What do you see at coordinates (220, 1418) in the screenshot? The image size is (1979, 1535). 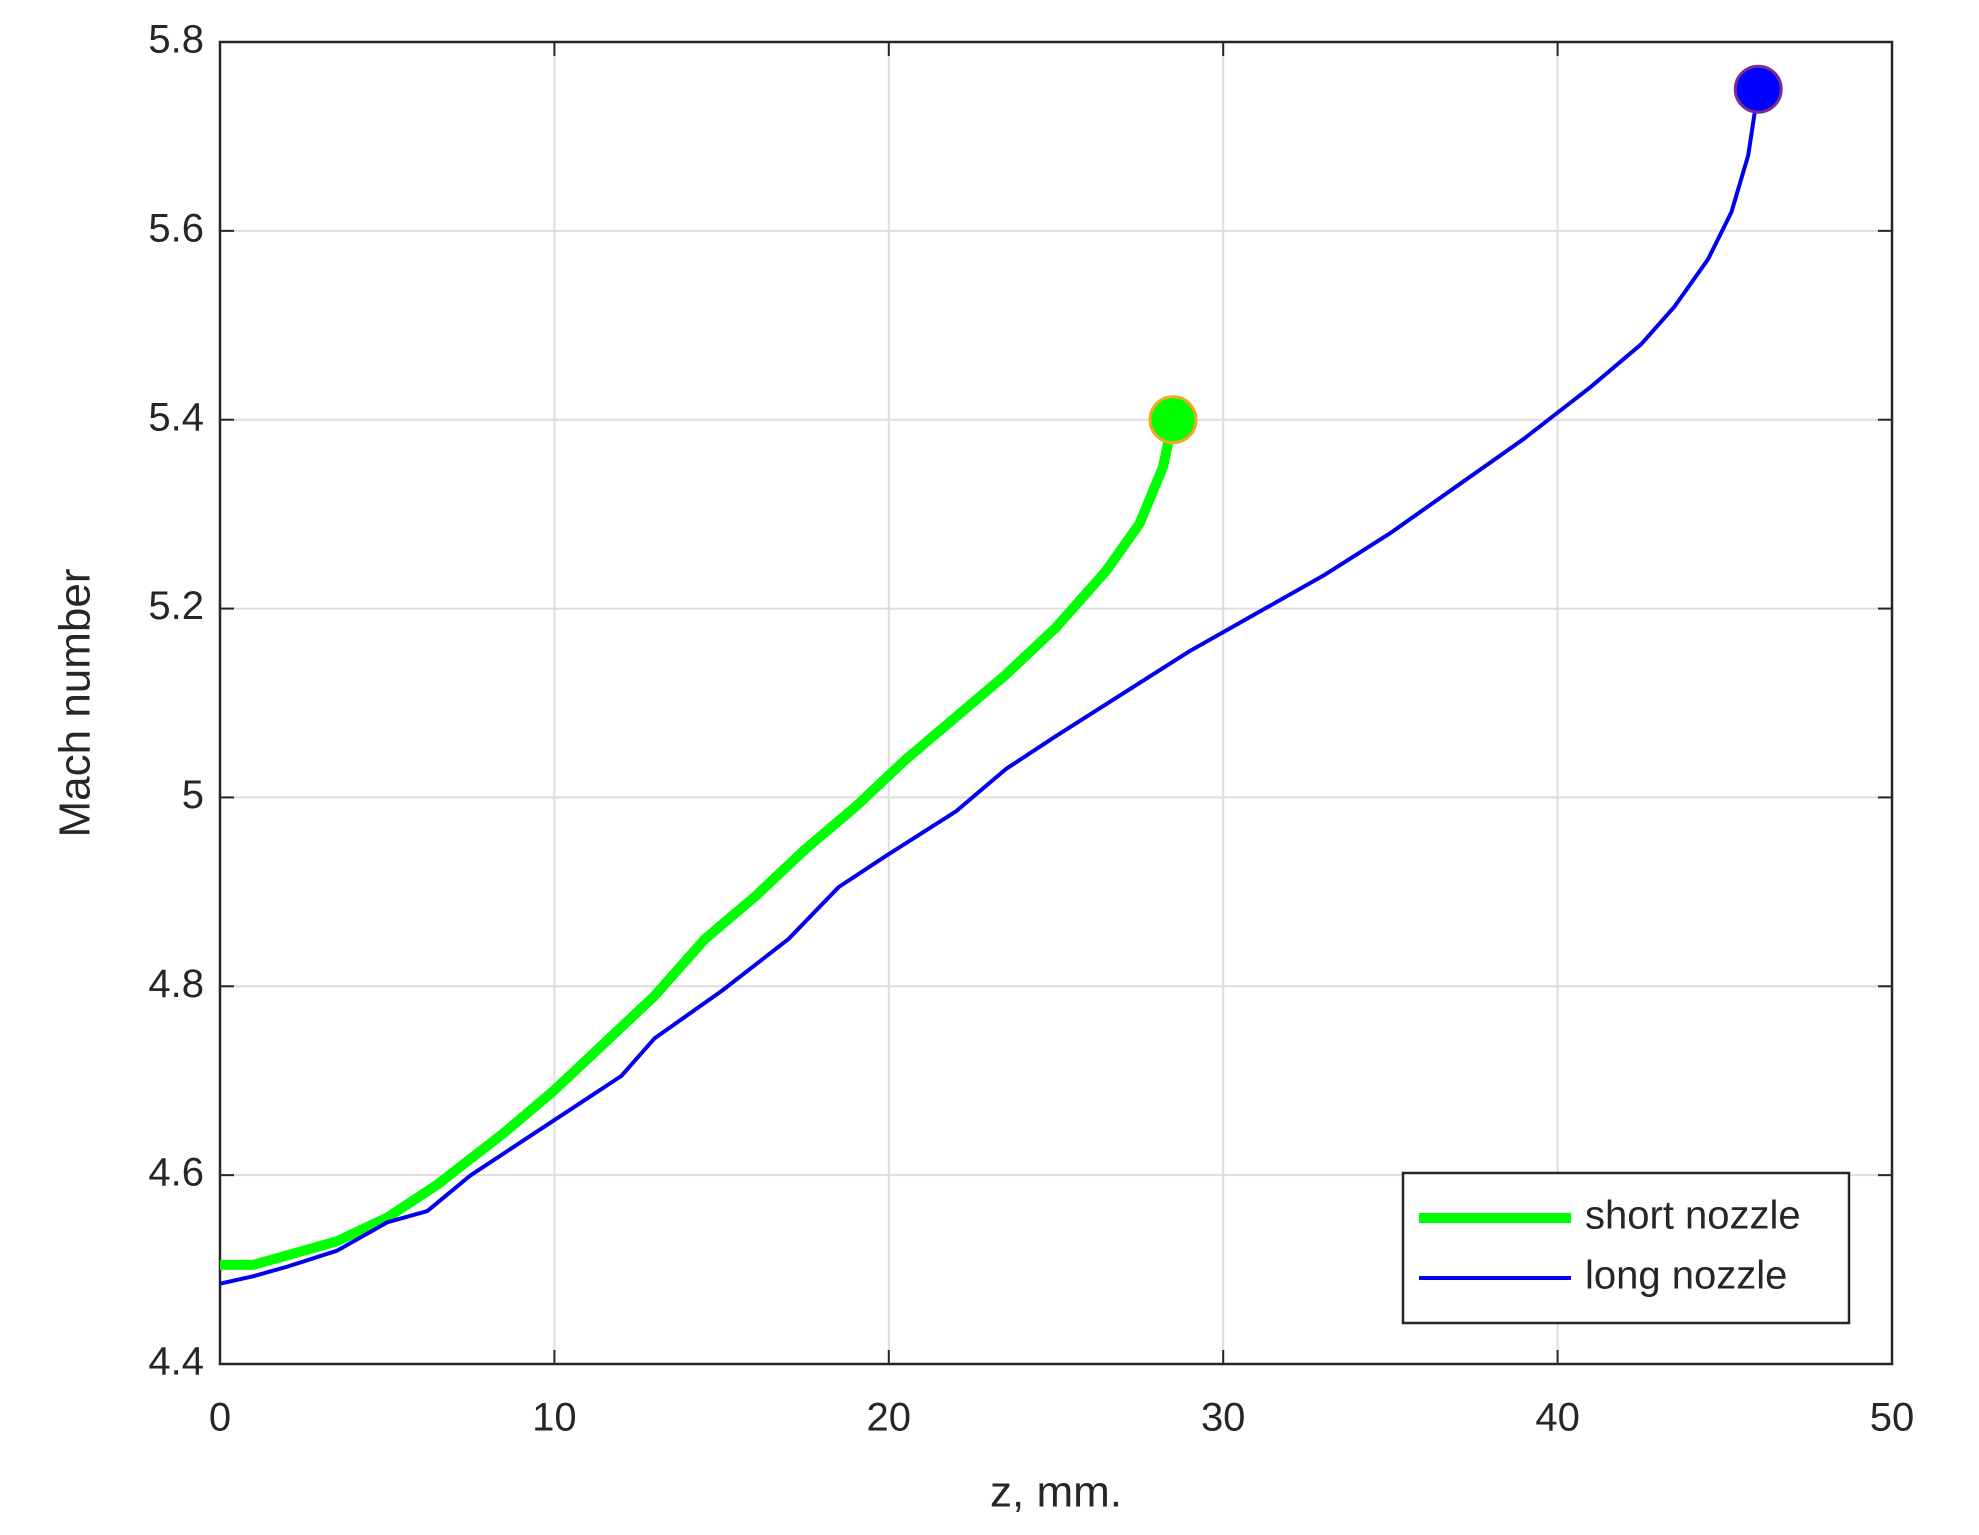 I see `x-tick-label: 0` at bounding box center [220, 1418].